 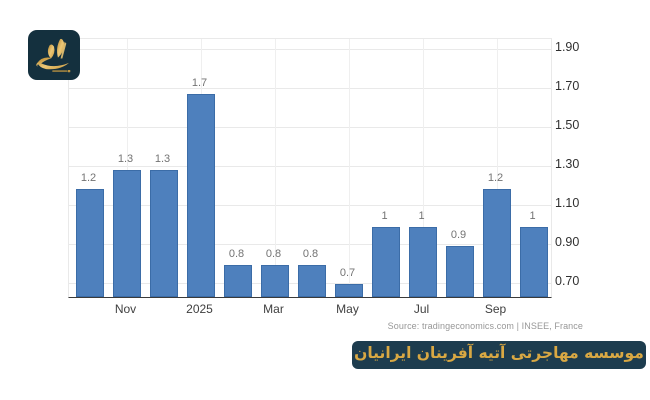 I want to click on institute-banner-text: موسسه مهاجرتی آتیه آفرینان ایرانیان, so click(x=499, y=353).